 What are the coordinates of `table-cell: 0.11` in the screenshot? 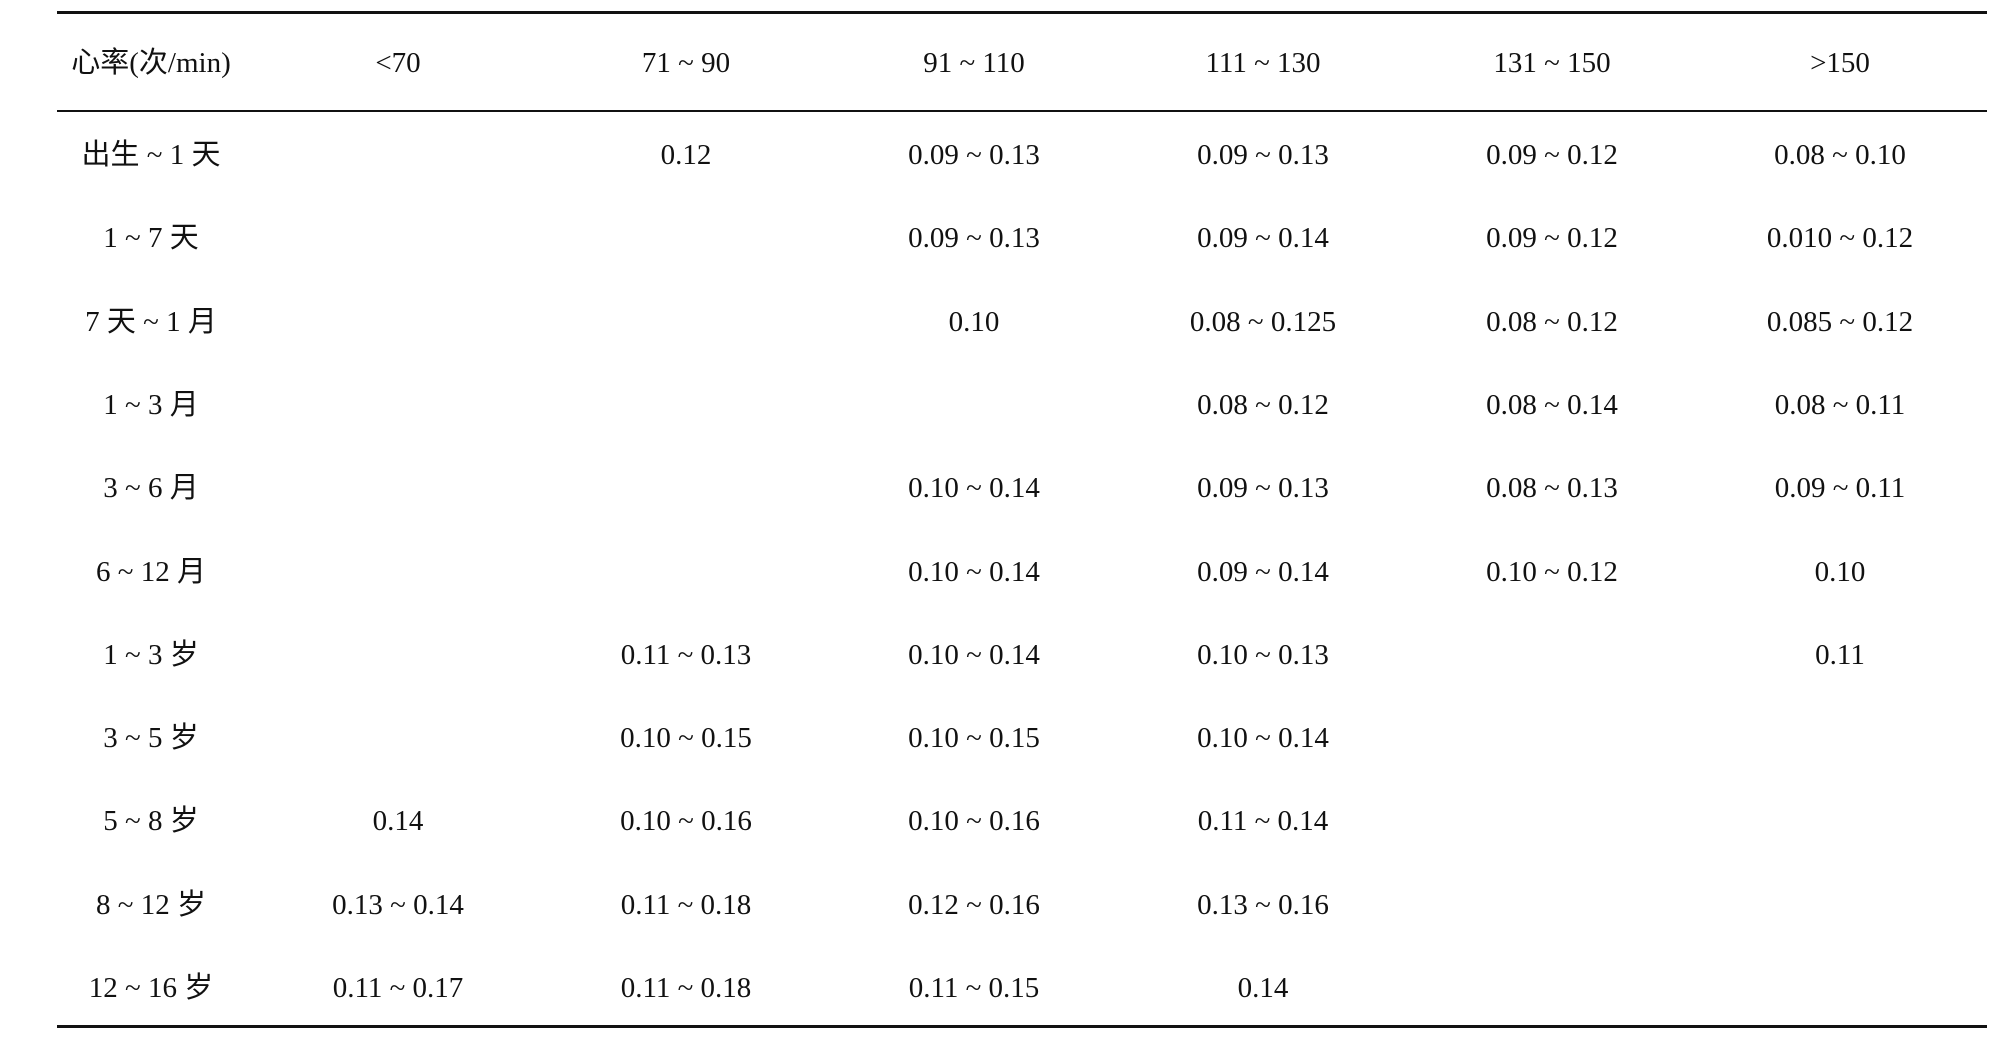 It's located at (1840, 654).